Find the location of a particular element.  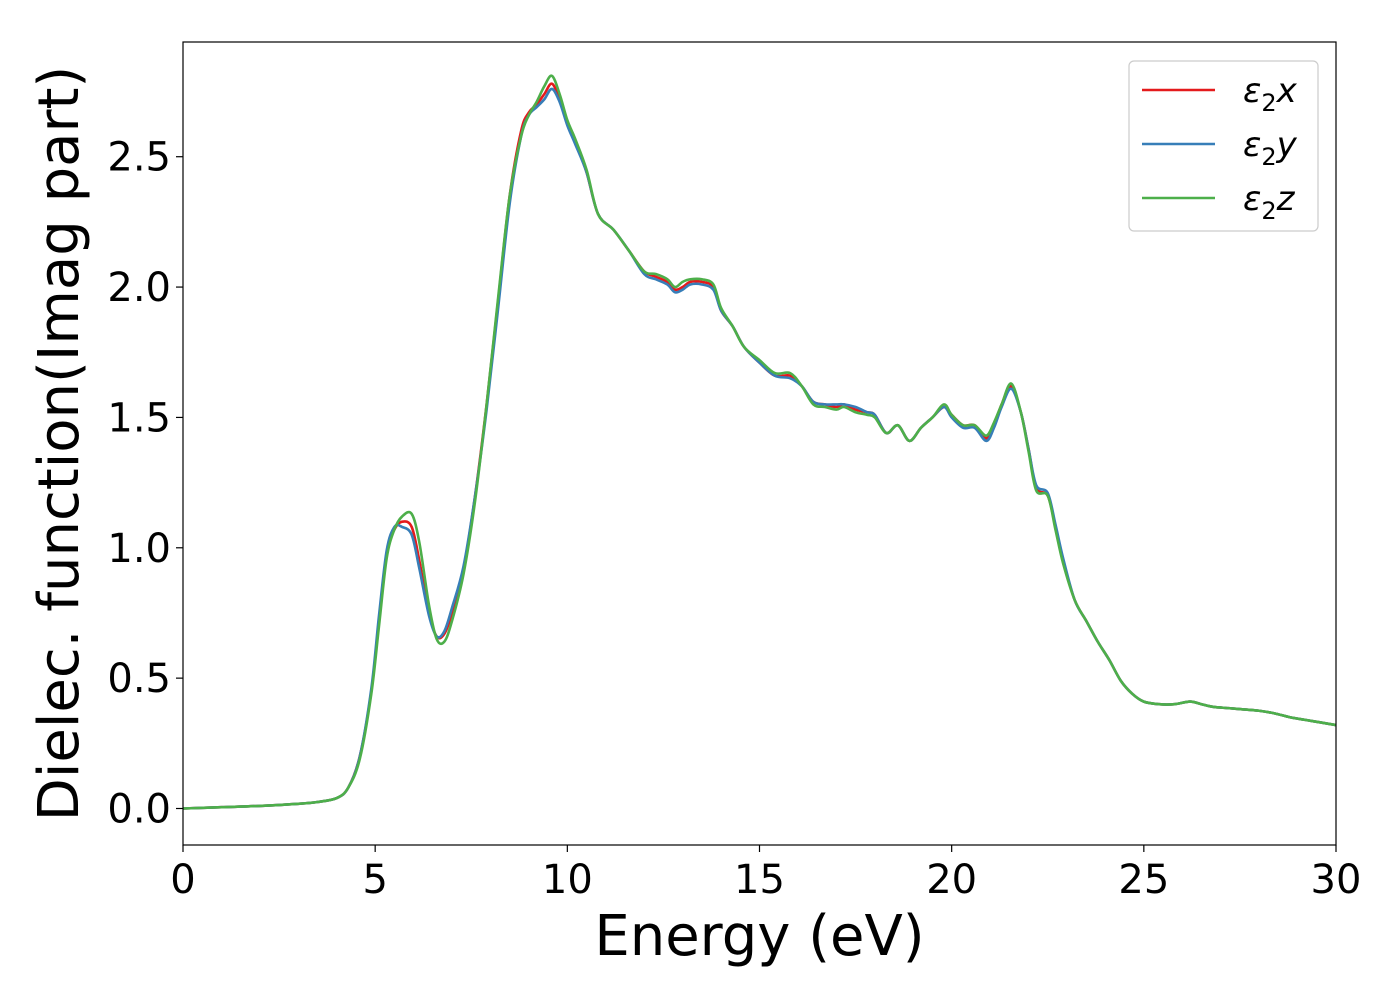

y-tick-label: 2.0 is located at coordinates (139, 288).